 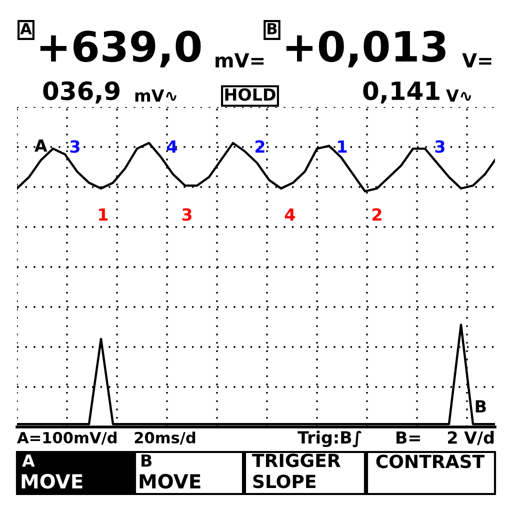 I want to click on text: 036,9, so click(x=81, y=92).